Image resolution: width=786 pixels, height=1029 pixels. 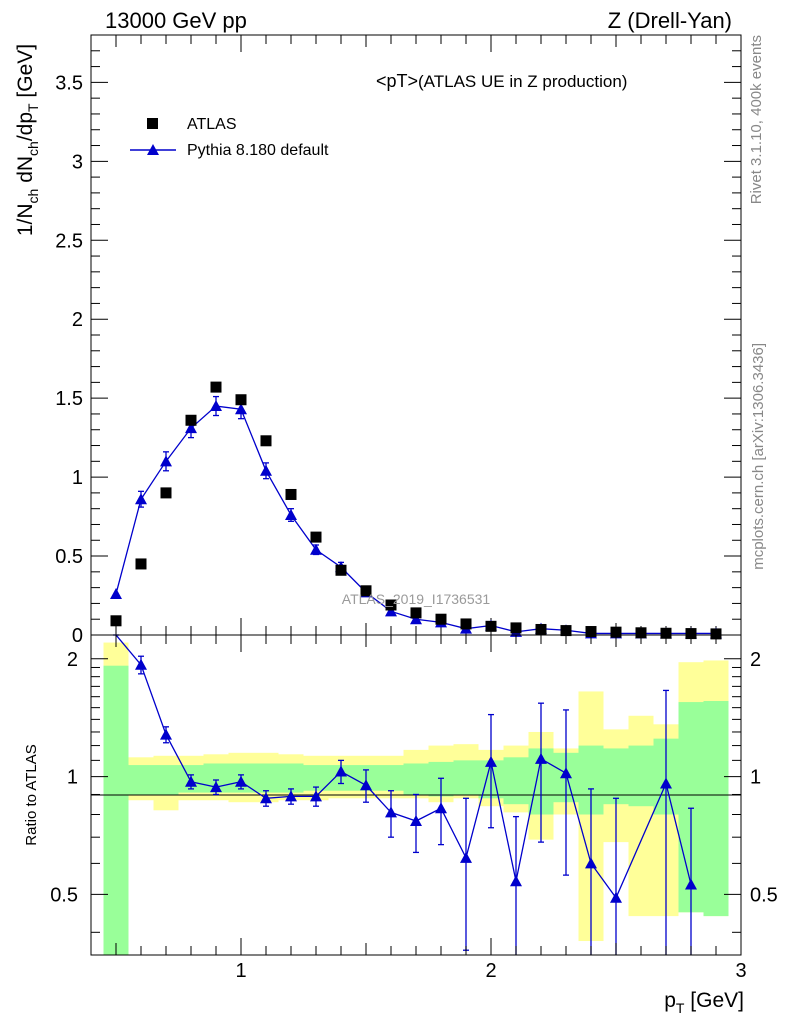 What do you see at coordinates (240, 971) in the screenshot?
I see `x-tick-label: 1` at bounding box center [240, 971].